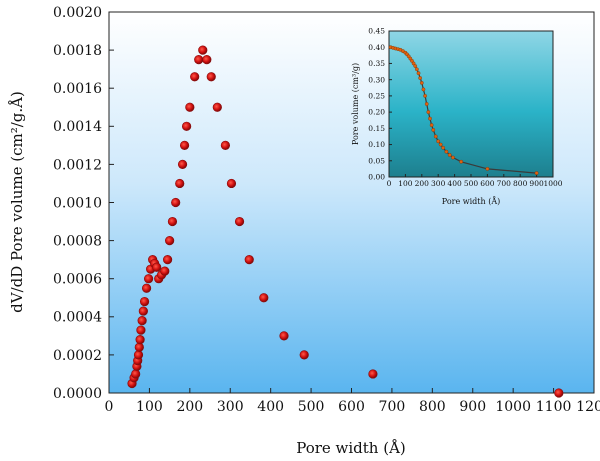  I want to click on inset-plot-area, so click(471, 104).